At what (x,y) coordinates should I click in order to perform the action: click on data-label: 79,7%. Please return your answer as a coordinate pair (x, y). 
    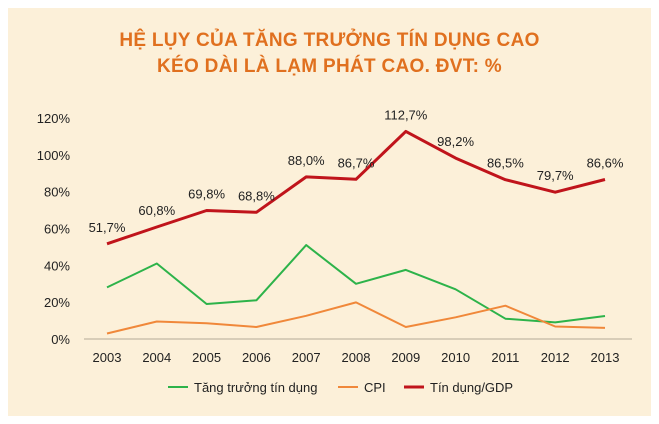
    Looking at the image, I should click on (555, 175).